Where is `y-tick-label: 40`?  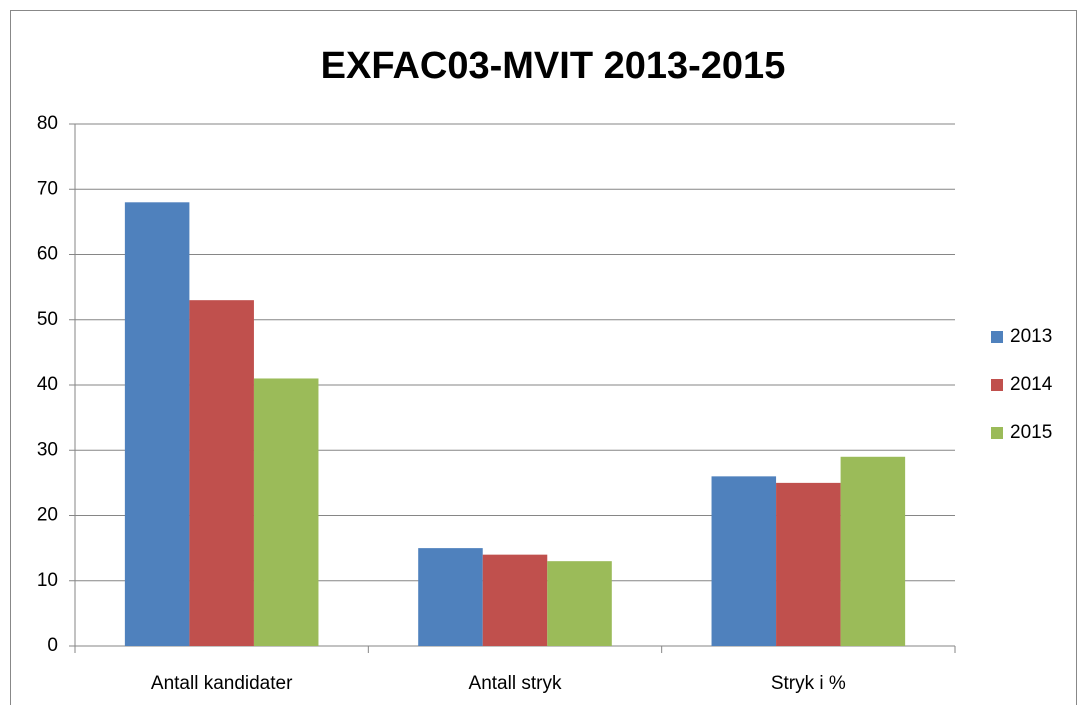 y-tick-label: 40 is located at coordinates (47, 384).